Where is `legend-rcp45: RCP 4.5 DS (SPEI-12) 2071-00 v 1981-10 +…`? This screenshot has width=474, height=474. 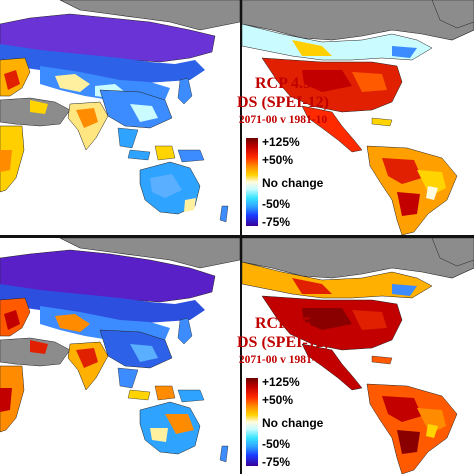 legend-rcp45: RCP 4.5 DS (SPEI-12) 2071-00 v 1981-10 +… is located at coordinates (283, 154).